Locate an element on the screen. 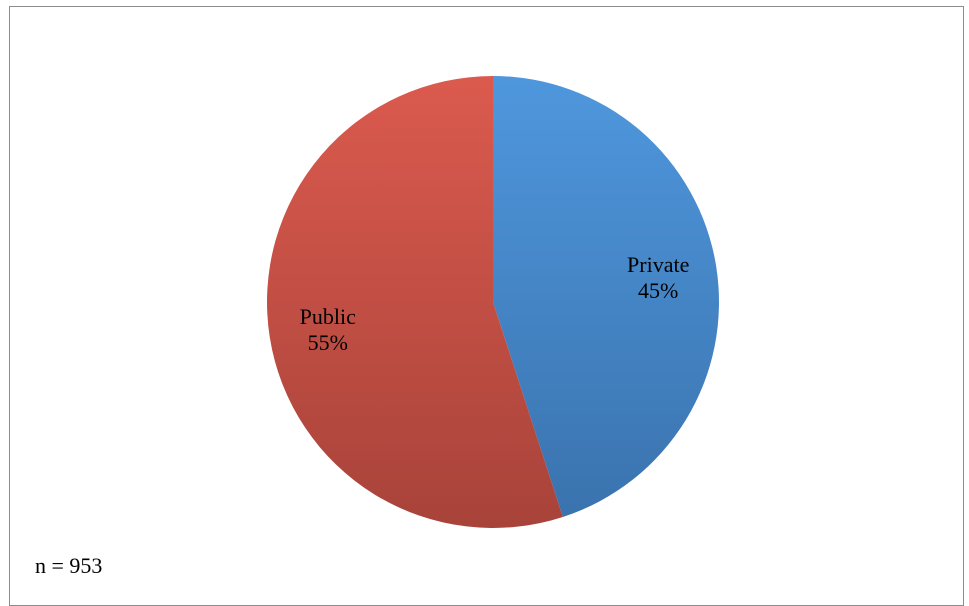  slice-label-public: Public is located at coordinates (328, 316).